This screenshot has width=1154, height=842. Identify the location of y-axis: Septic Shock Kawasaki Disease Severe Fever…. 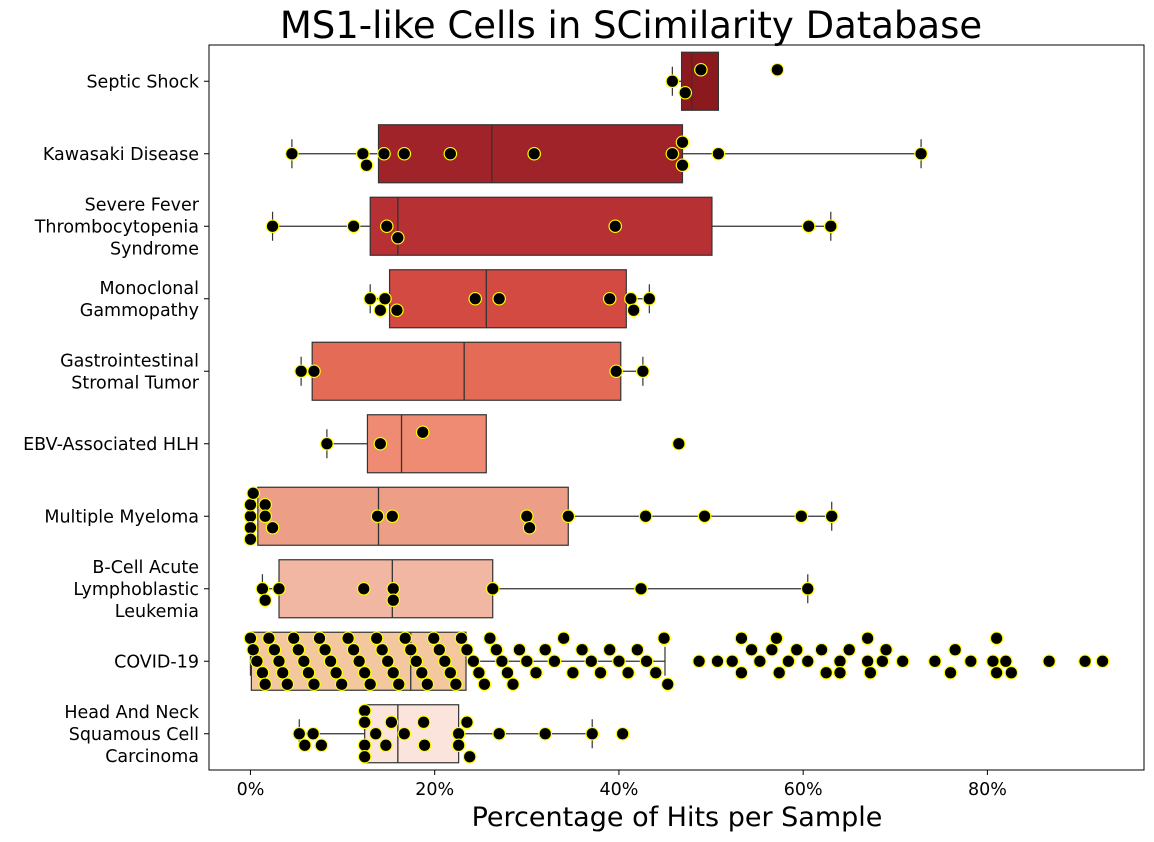
(116, 419).